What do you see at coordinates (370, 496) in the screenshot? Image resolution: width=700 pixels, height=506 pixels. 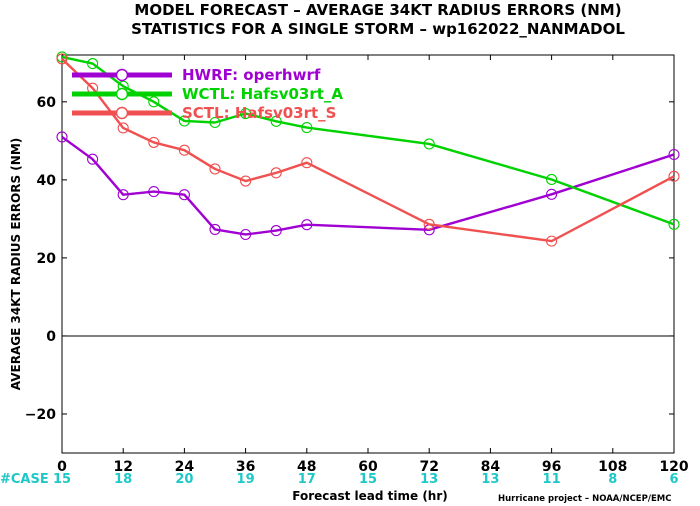 I see `x-axis-title: Forecast lead time (hr)` at bounding box center [370, 496].